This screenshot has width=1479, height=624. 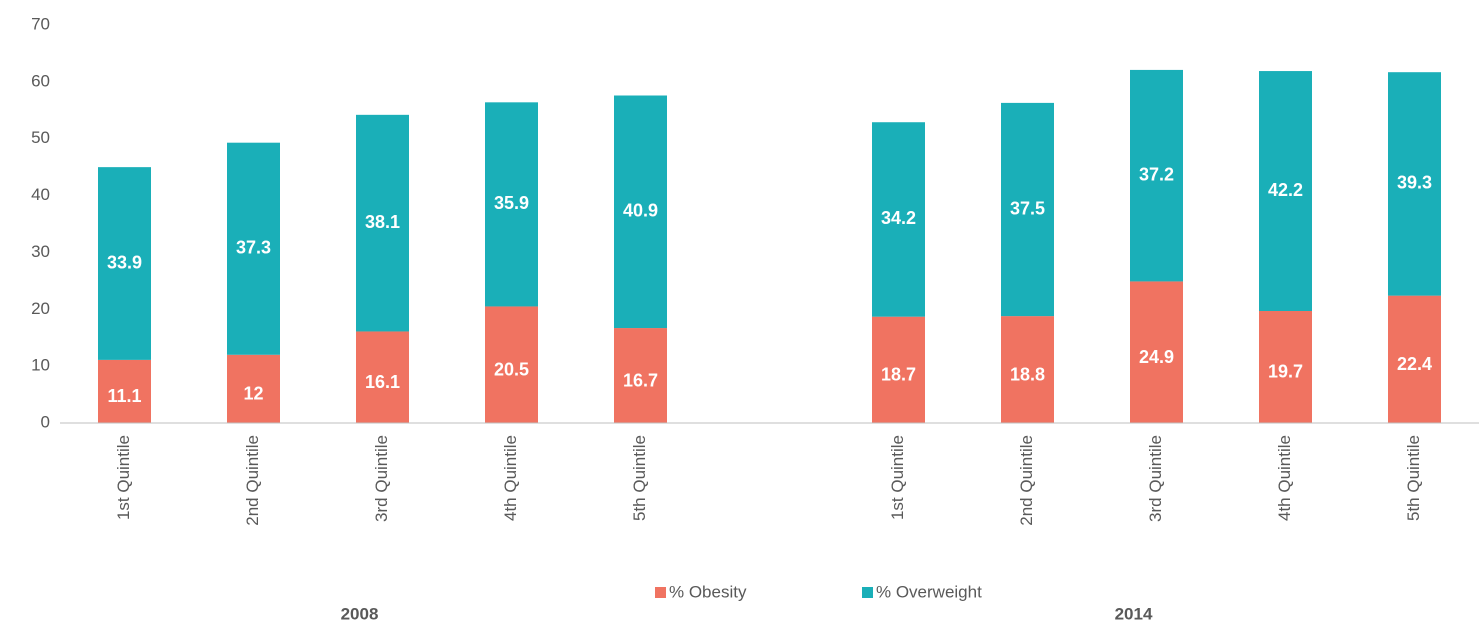 I want to click on value-label: 37.3, so click(x=253, y=247).